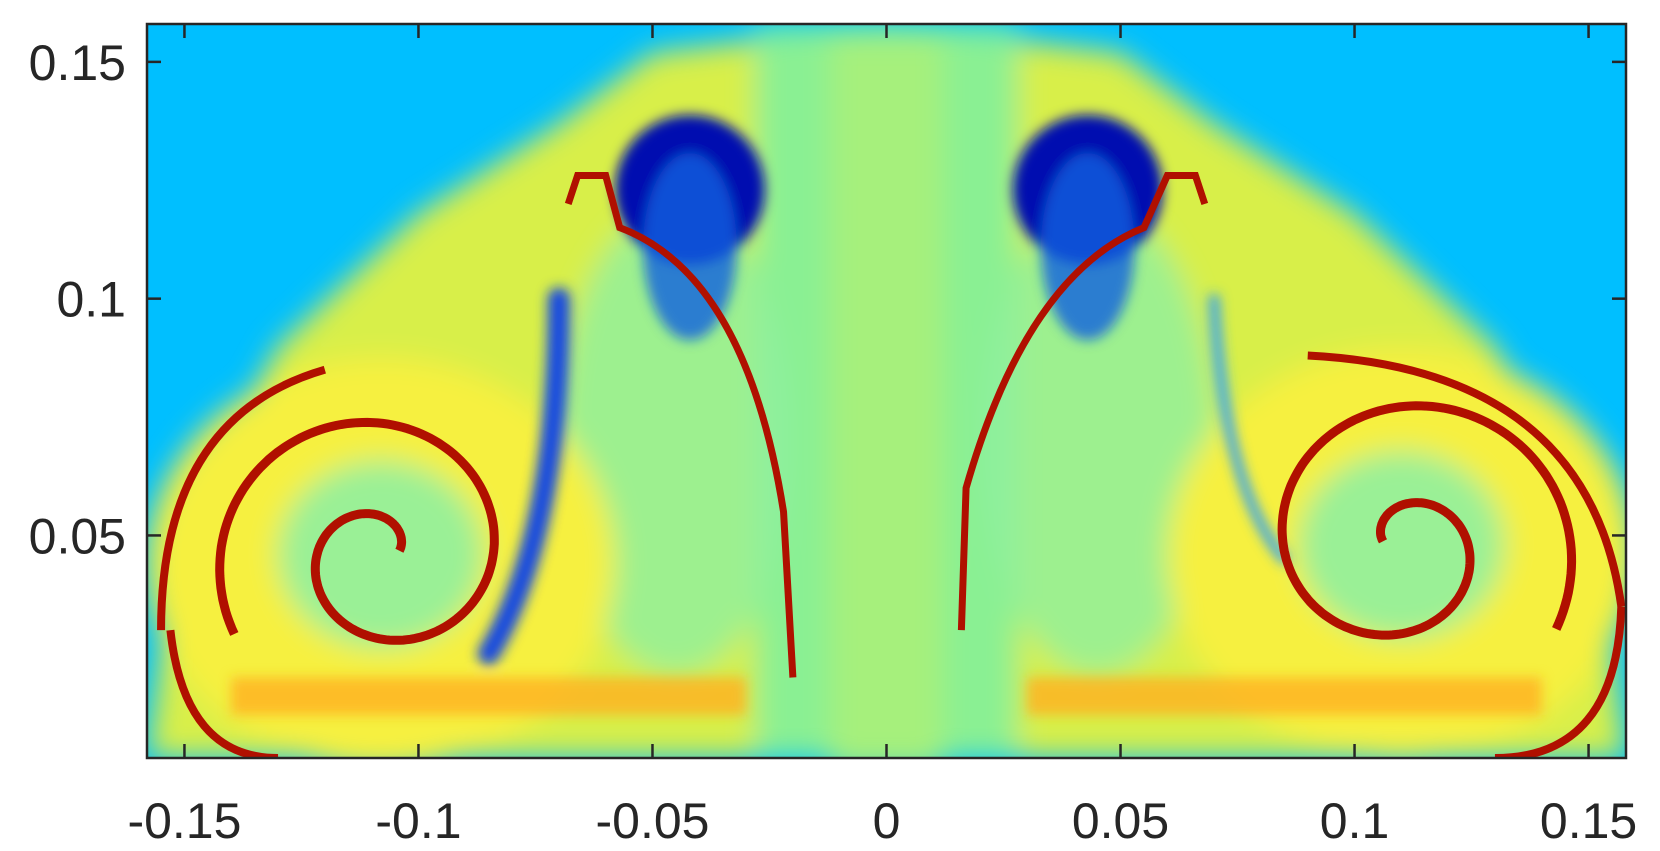 The image size is (1660, 851). I want to click on x-tick-label: 0.1, so click(1355, 821).